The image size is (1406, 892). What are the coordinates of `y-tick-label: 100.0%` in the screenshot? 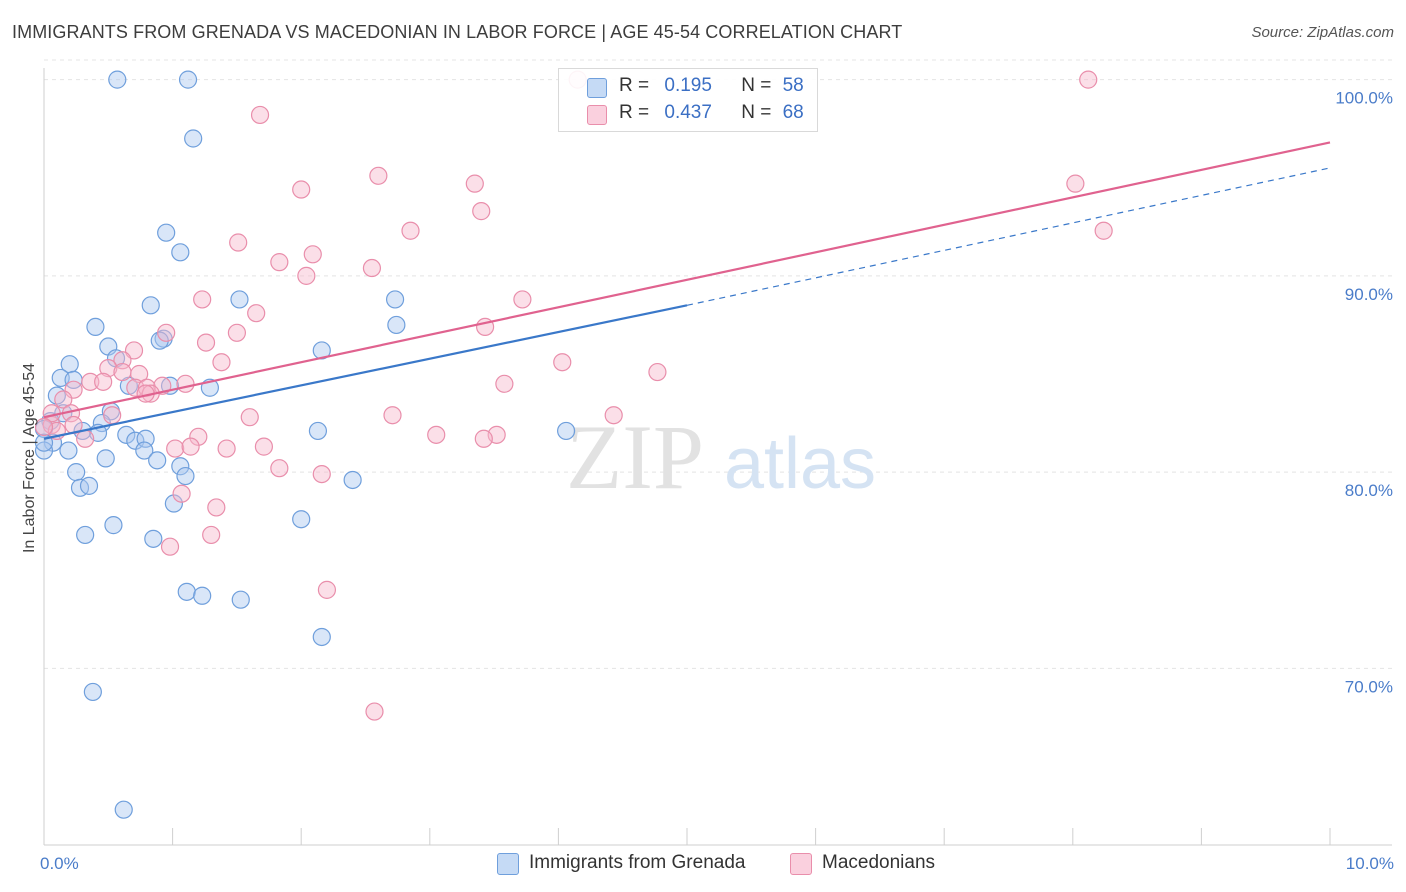 It's located at (1364, 98).